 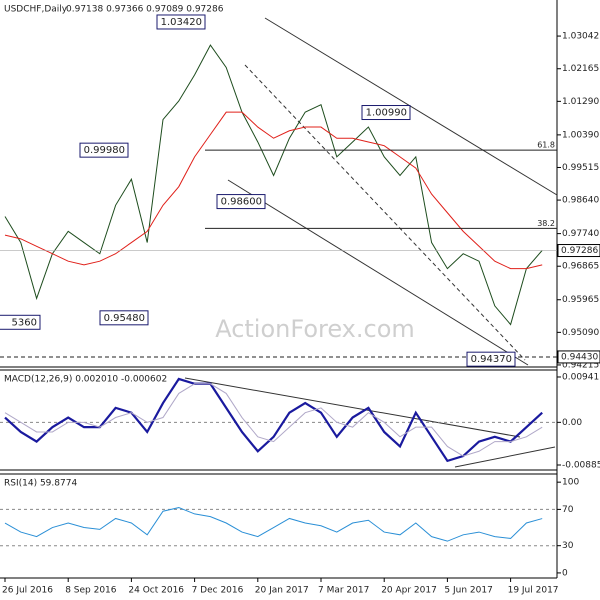 I want to click on x-tick-label: 20 Apr 2017, so click(x=409, y=591).